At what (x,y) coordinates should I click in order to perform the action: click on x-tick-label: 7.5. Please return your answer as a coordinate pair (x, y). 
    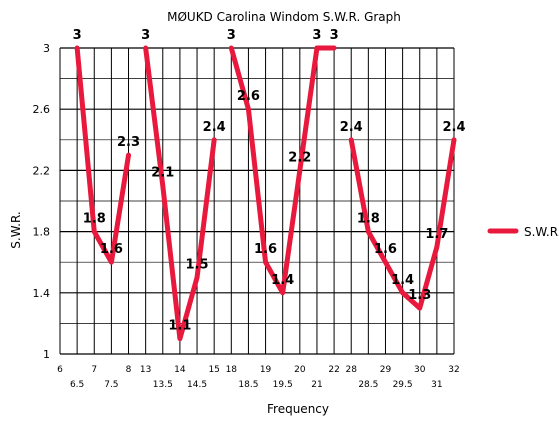
    Looking at the image, I should click on (111, 385).